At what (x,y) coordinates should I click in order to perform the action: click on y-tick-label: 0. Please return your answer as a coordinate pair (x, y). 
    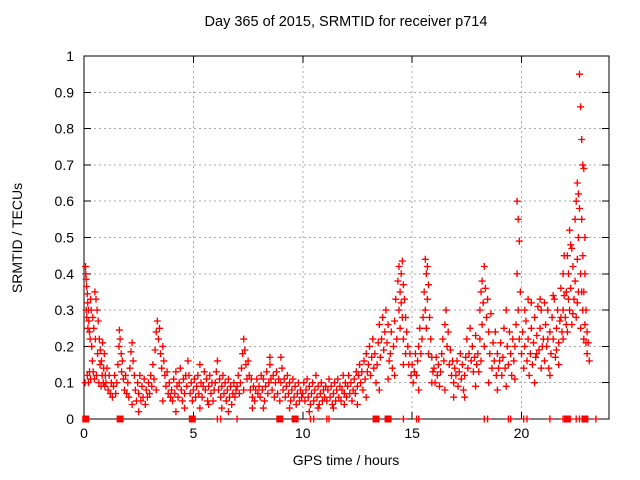
    Looking at the image, I should click on (70, 419).